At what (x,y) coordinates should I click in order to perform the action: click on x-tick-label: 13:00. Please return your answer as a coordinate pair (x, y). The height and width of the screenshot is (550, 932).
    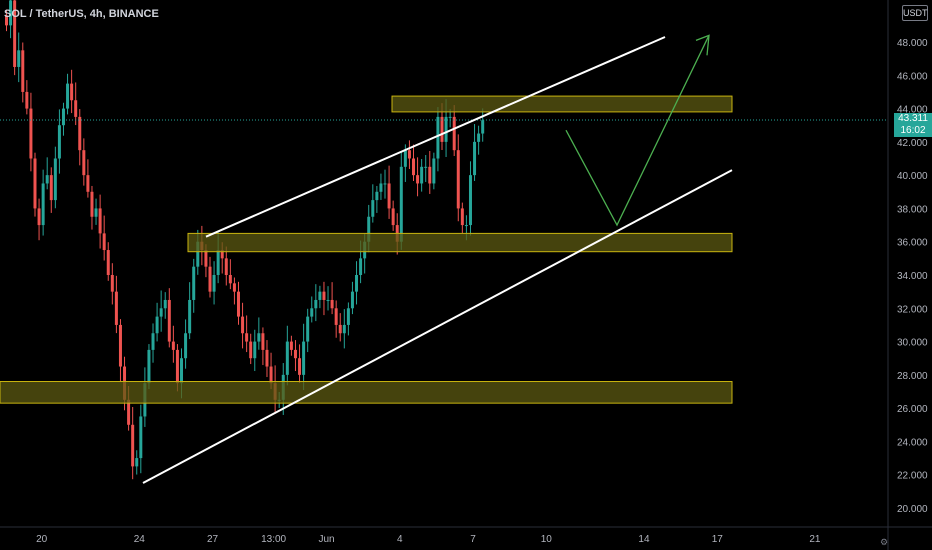
    Looking at the image, I should click on (273, 539).